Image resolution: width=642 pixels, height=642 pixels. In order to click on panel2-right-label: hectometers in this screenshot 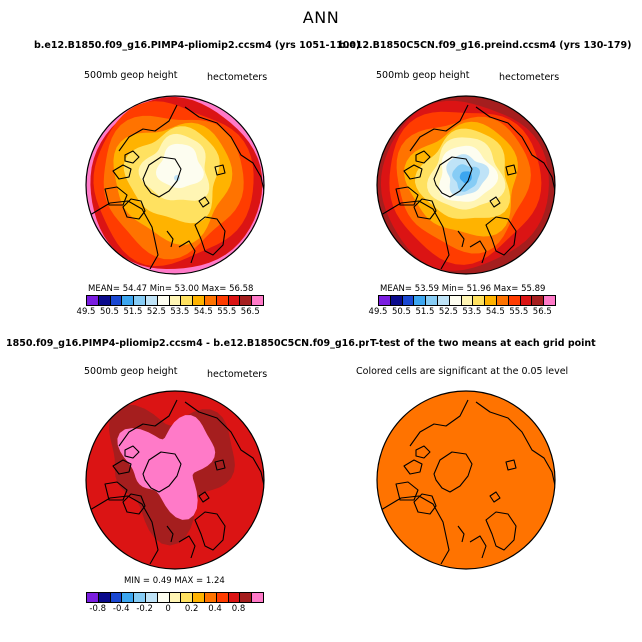, I will do `click(529, 77)`.